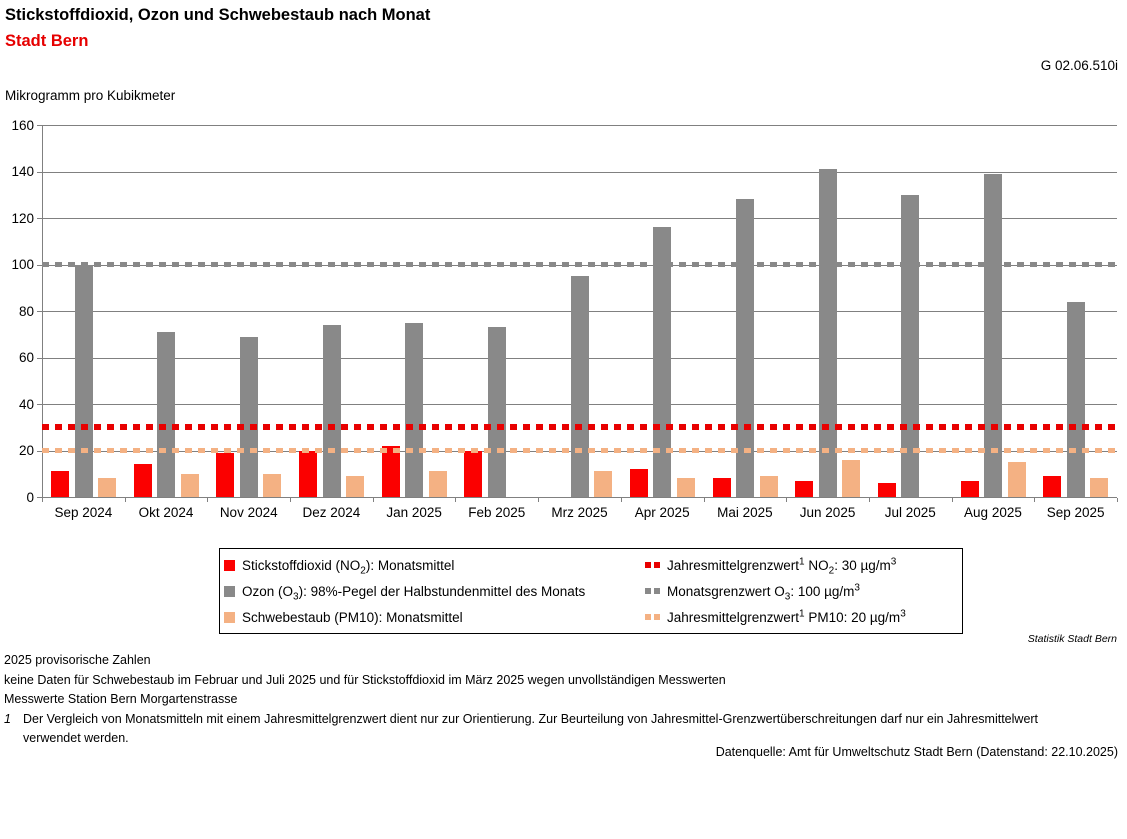 The image size is (1127, 839). I want to click on note-provisional: 2025 provisorische Zahlen, so click(77, 660).